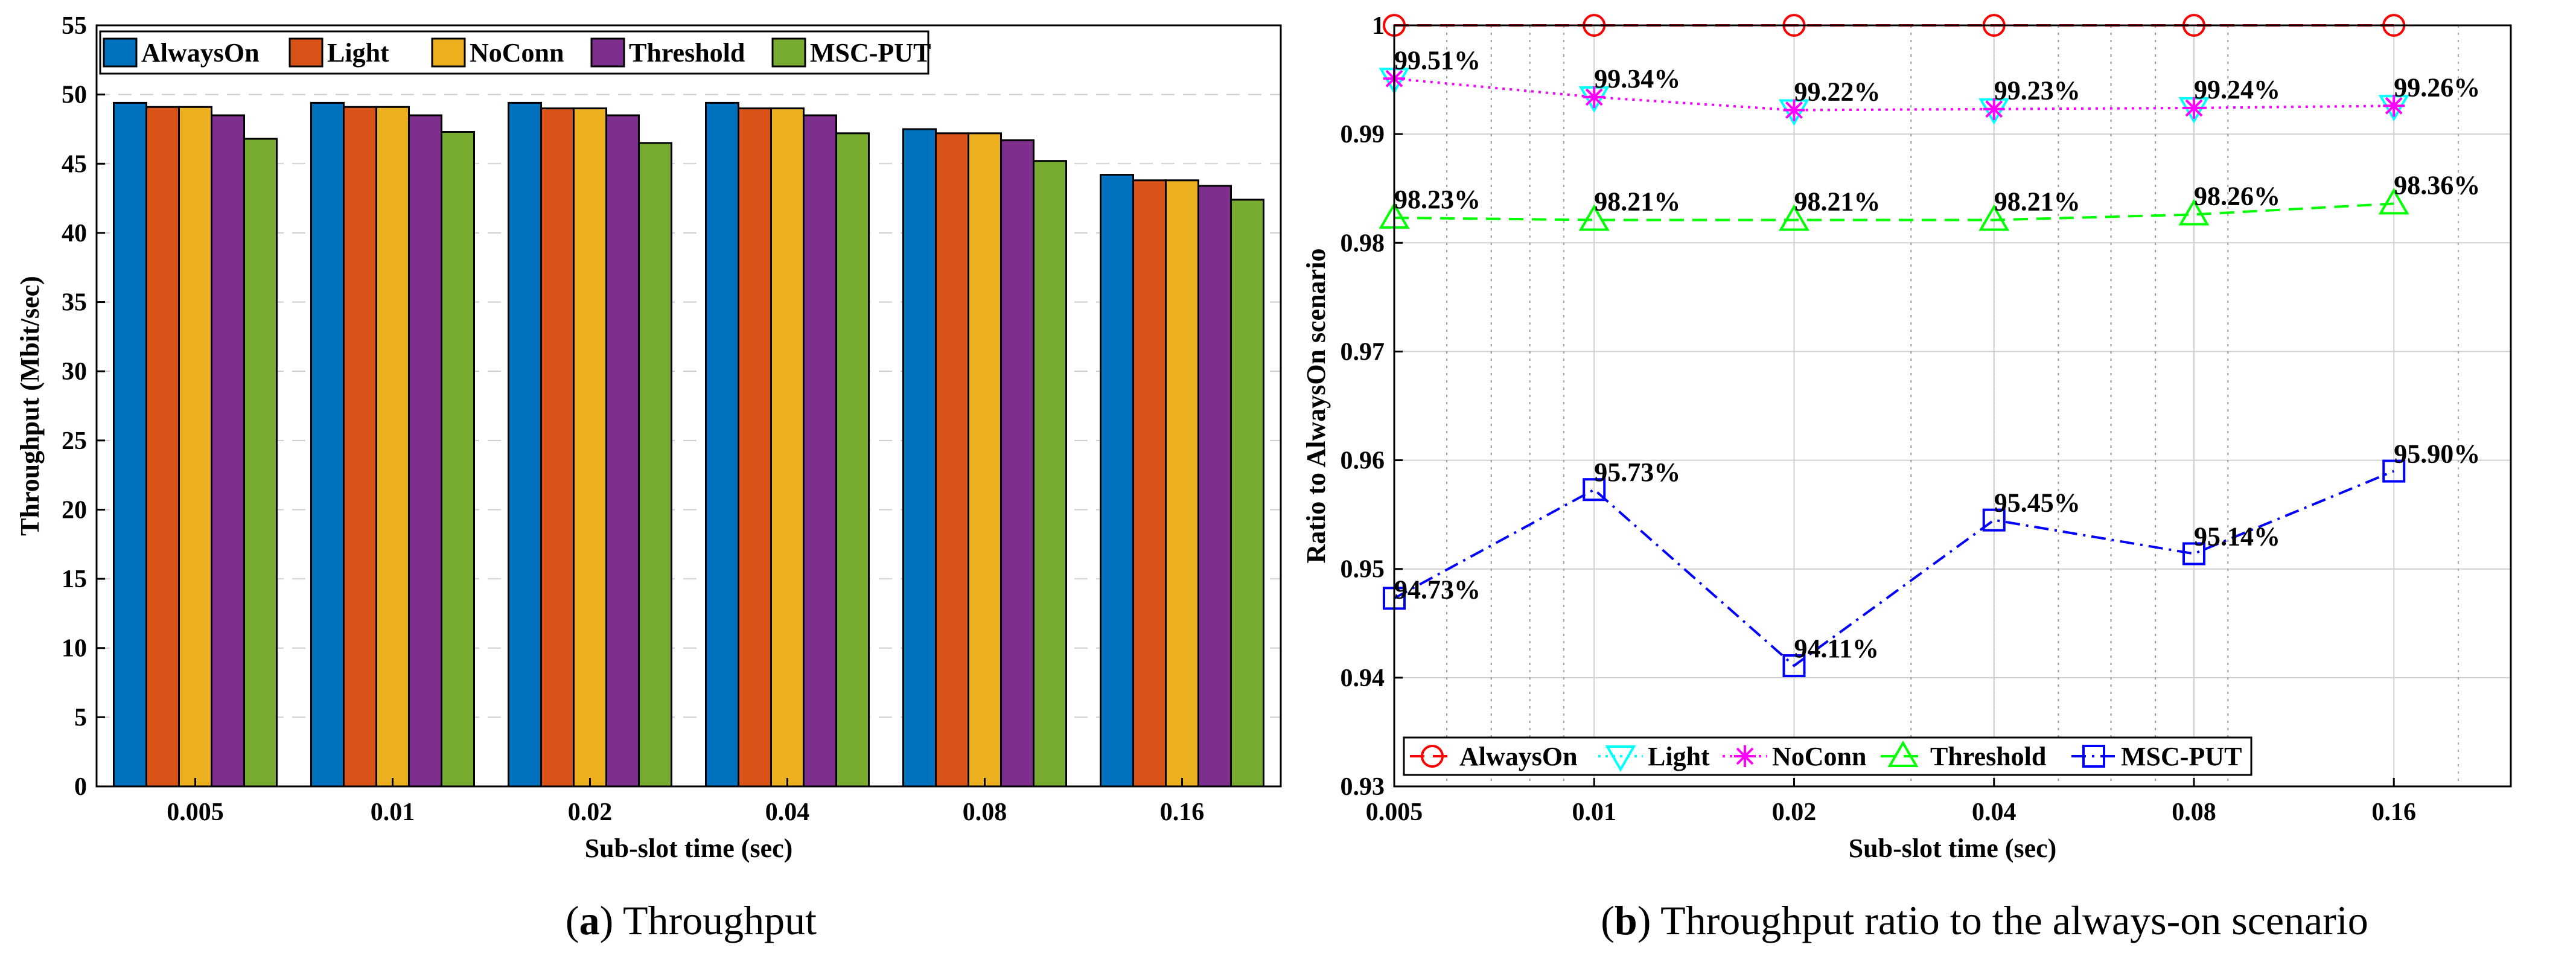 Image resolution: width=2576 pixels, height=959 pixels. I want to click on bar-threshold-0.005, so click(228, 451).